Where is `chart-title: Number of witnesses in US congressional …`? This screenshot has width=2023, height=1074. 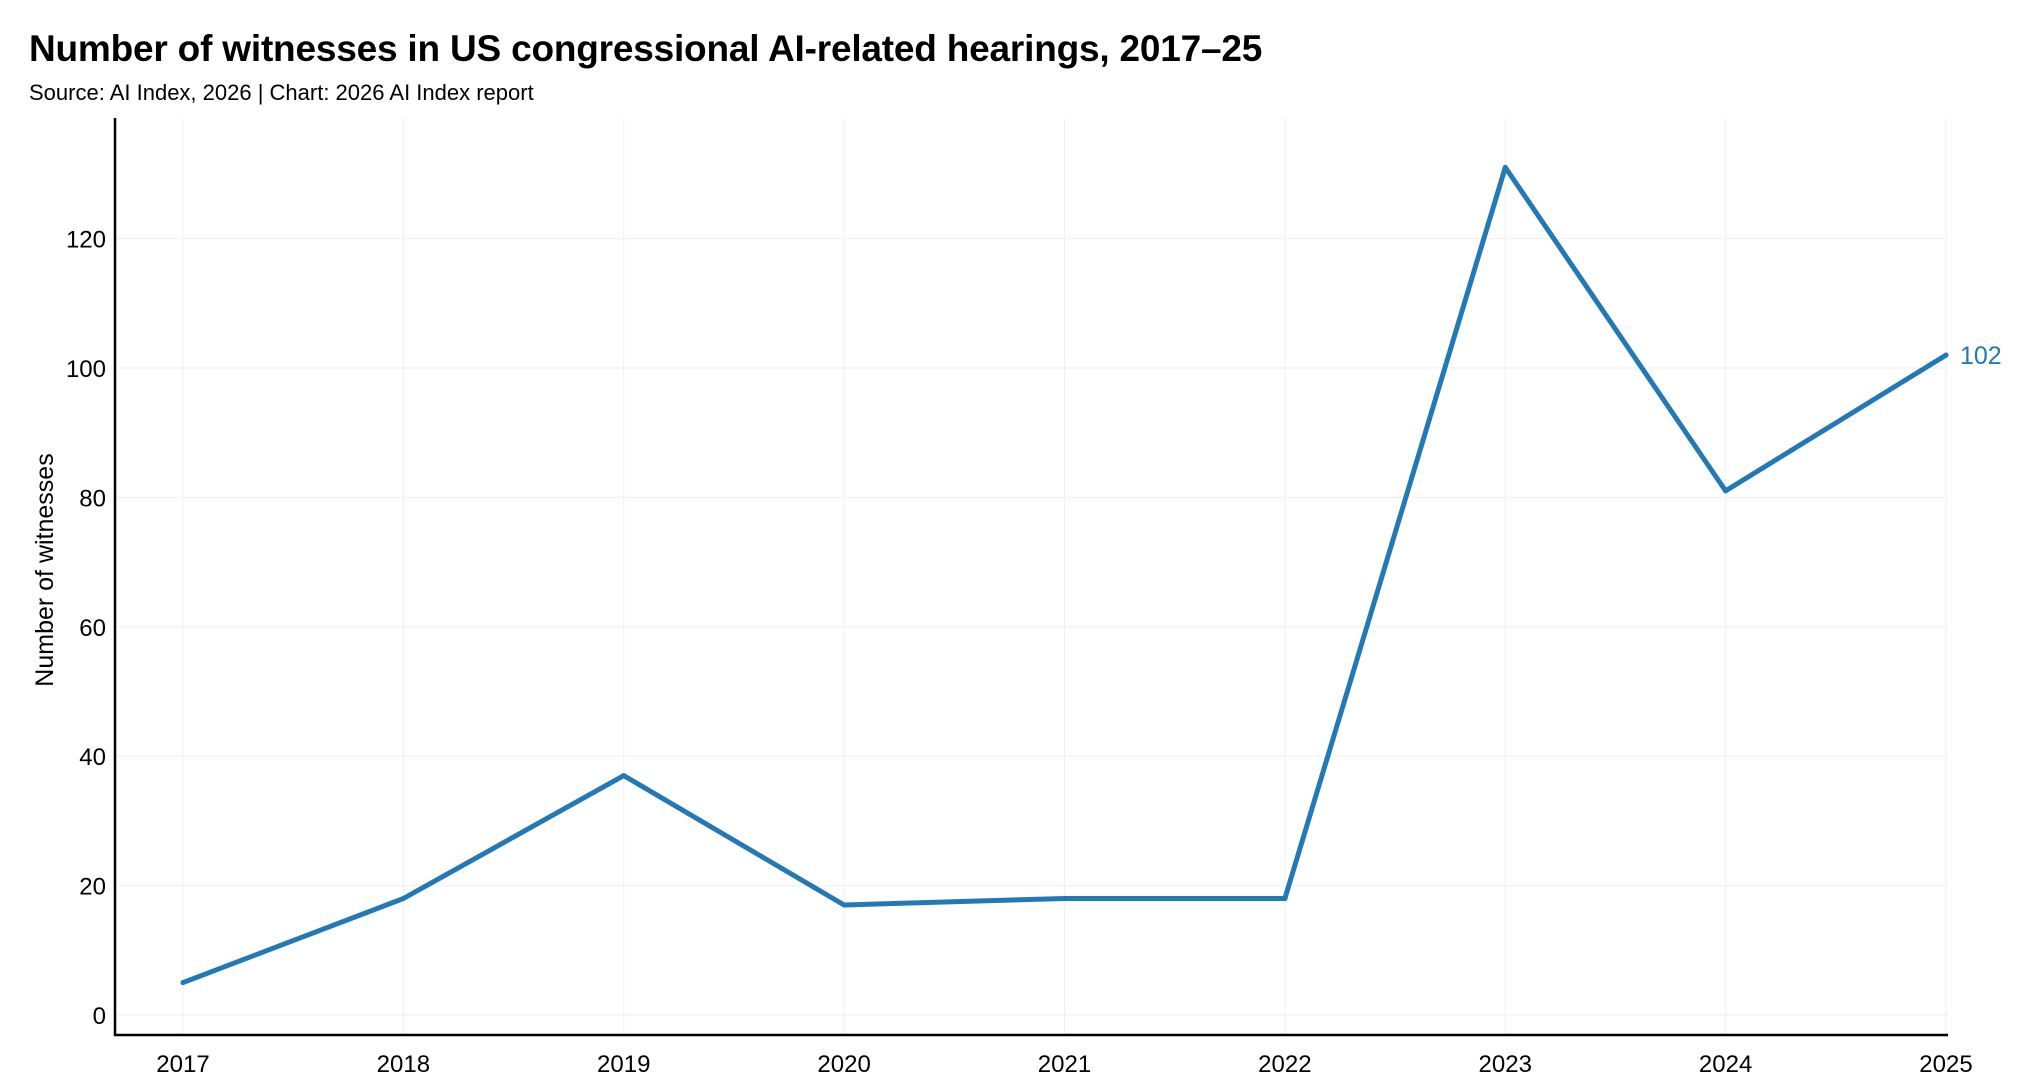 chart-title: Number of witnesses in US congressional … is located at coordinates (646, 48).